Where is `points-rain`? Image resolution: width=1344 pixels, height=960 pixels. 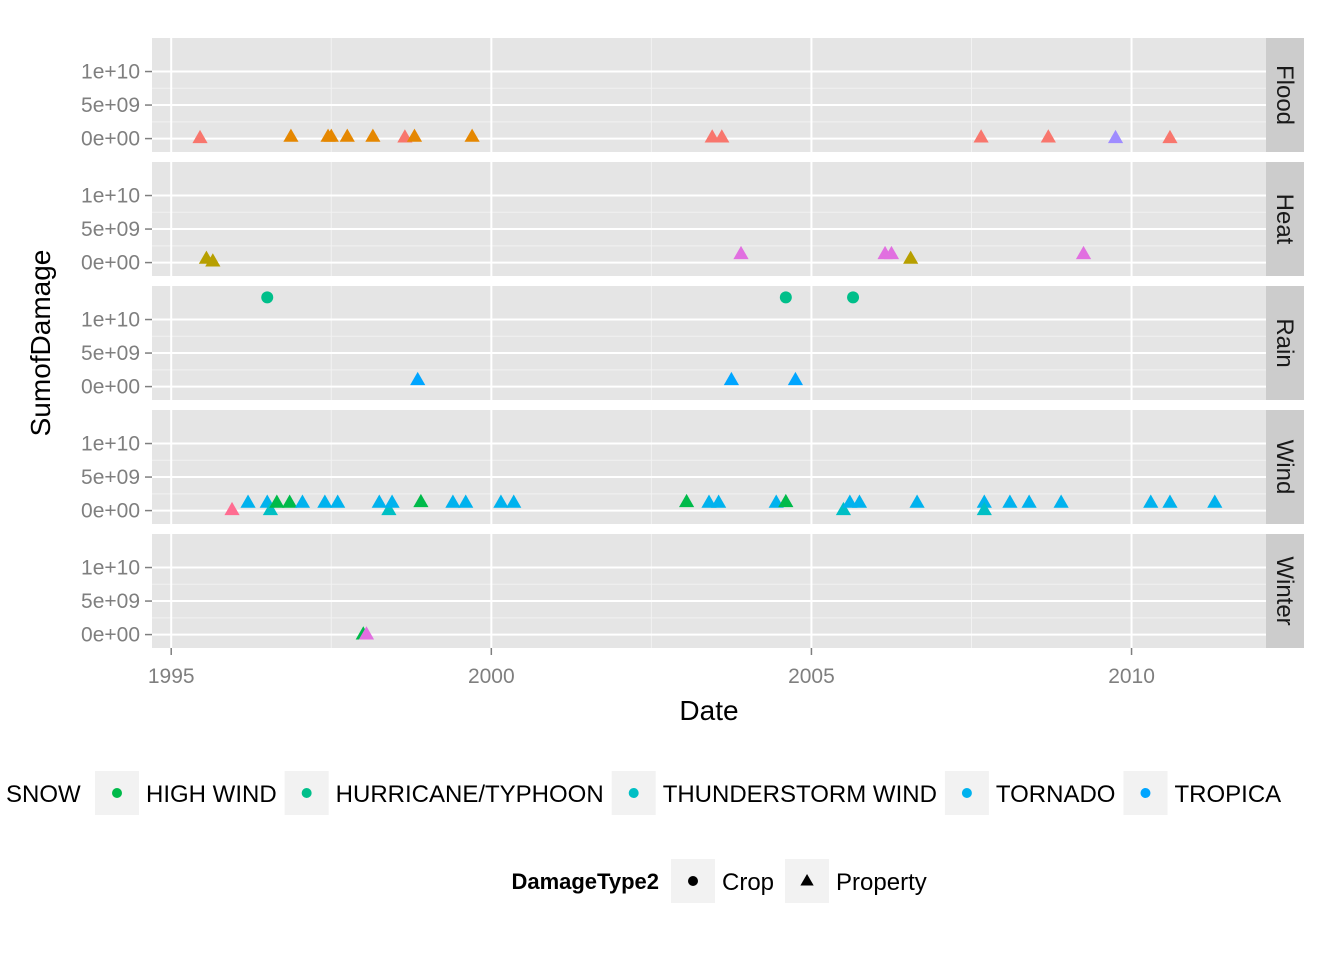 points-rain is located at coordinates (560, 338).